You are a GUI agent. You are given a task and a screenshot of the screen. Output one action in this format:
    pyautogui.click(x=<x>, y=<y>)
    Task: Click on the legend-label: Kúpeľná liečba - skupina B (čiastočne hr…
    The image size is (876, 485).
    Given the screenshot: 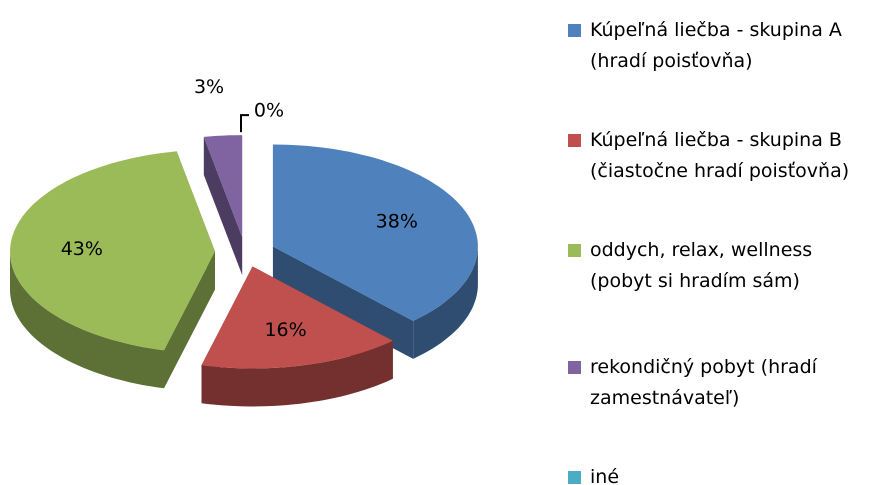 What is the action you would take?
    pyautogui.click(x=720, y=155)
    